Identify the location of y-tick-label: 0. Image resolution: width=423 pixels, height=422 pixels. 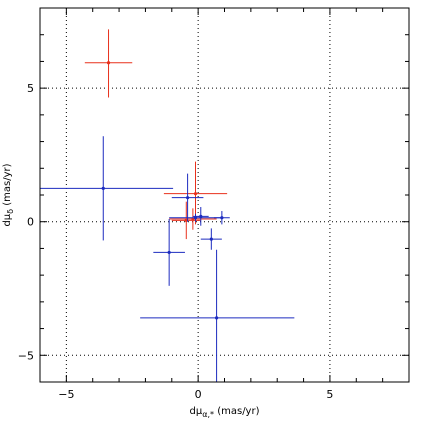
(30, 222).